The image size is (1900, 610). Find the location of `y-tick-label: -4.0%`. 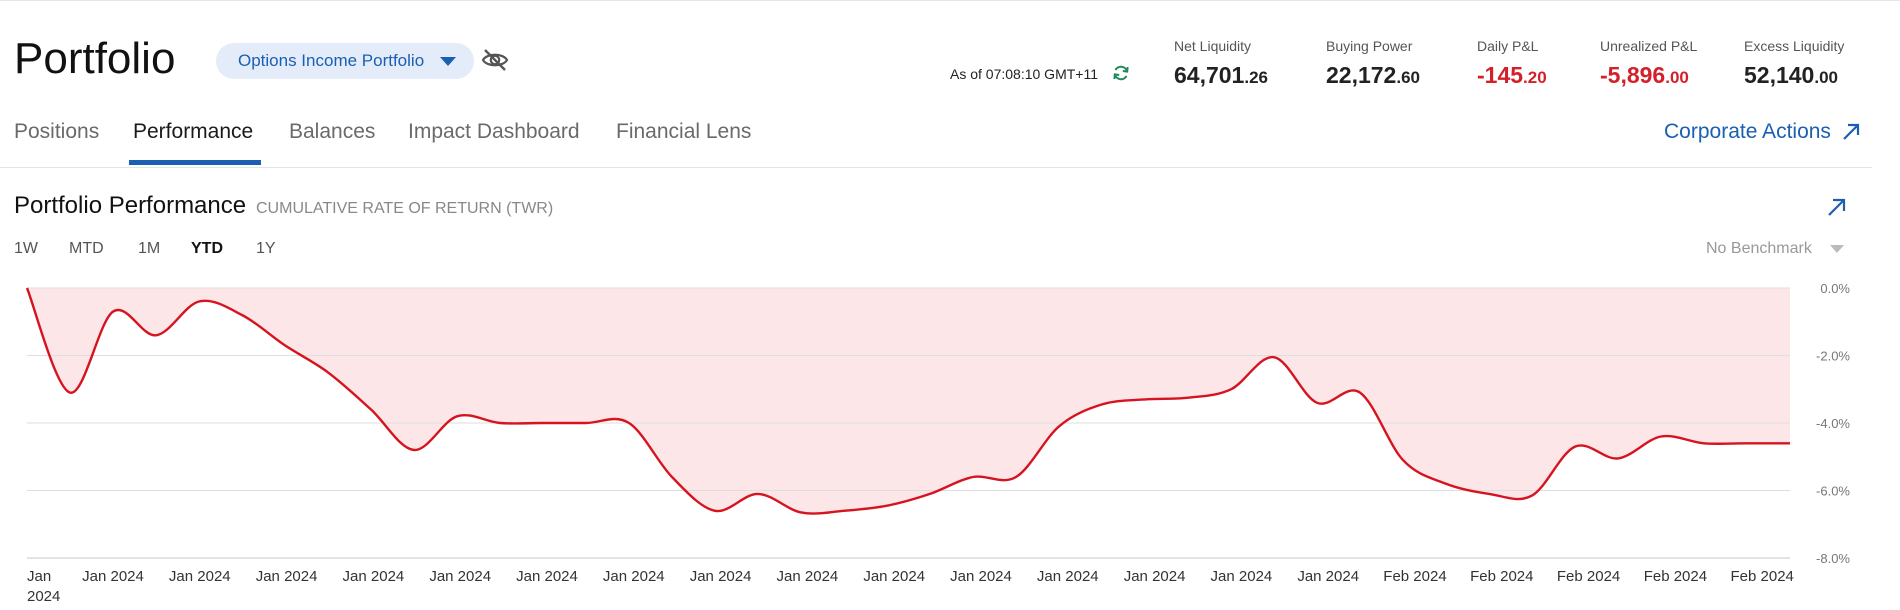

y-tick-label: -4.0% is located at coordinates (1833, 423).